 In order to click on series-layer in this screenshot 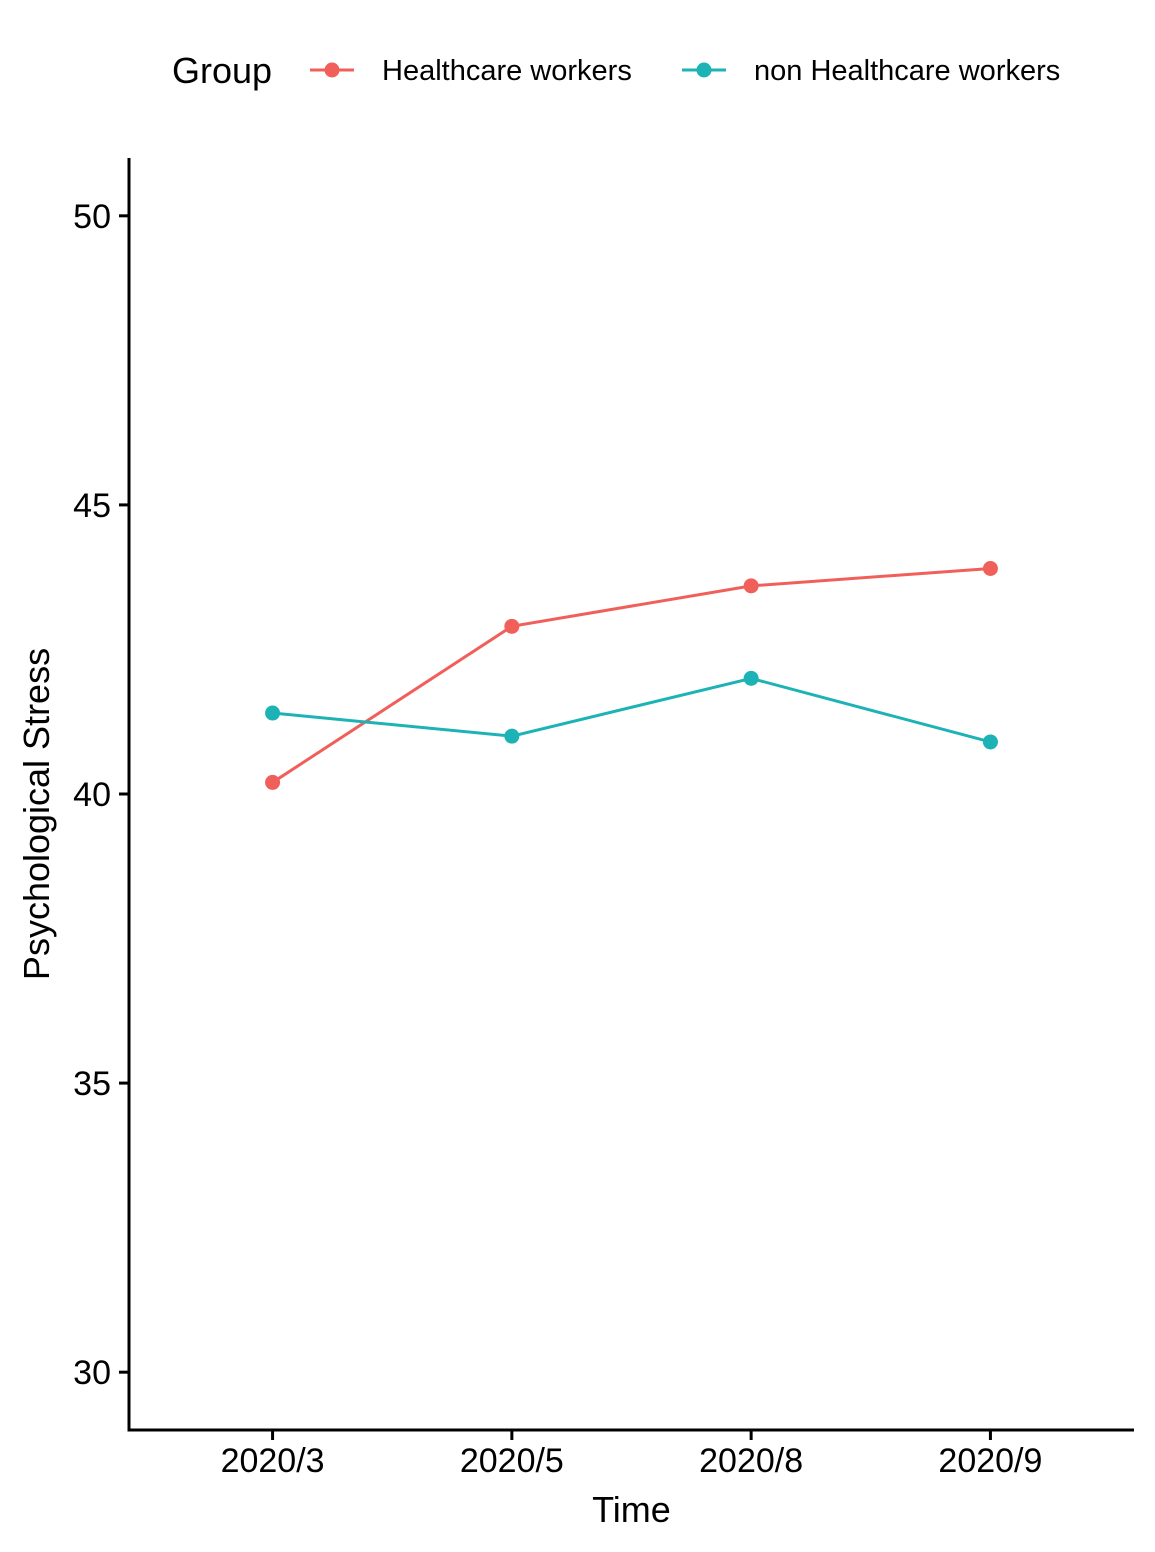, I will do `click(631, 675)`.